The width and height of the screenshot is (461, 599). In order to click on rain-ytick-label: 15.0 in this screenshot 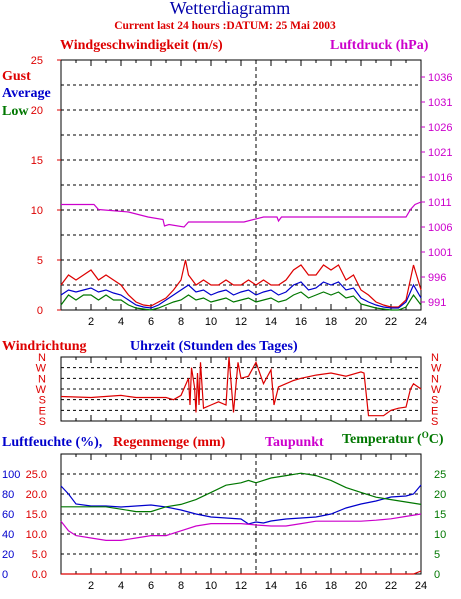, I will do `click(36, 515)`.